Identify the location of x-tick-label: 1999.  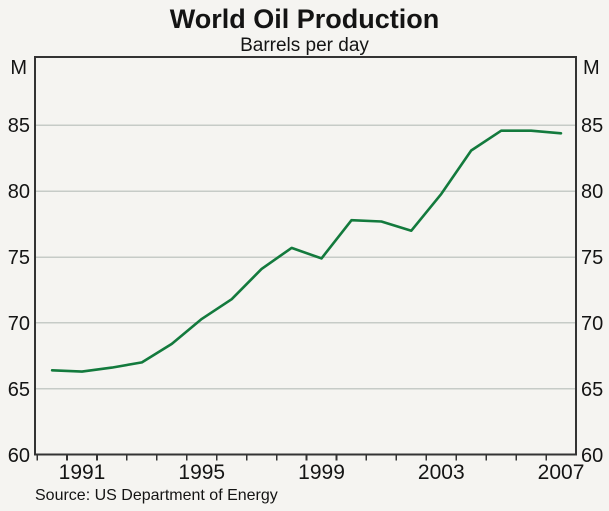
(321, 472).